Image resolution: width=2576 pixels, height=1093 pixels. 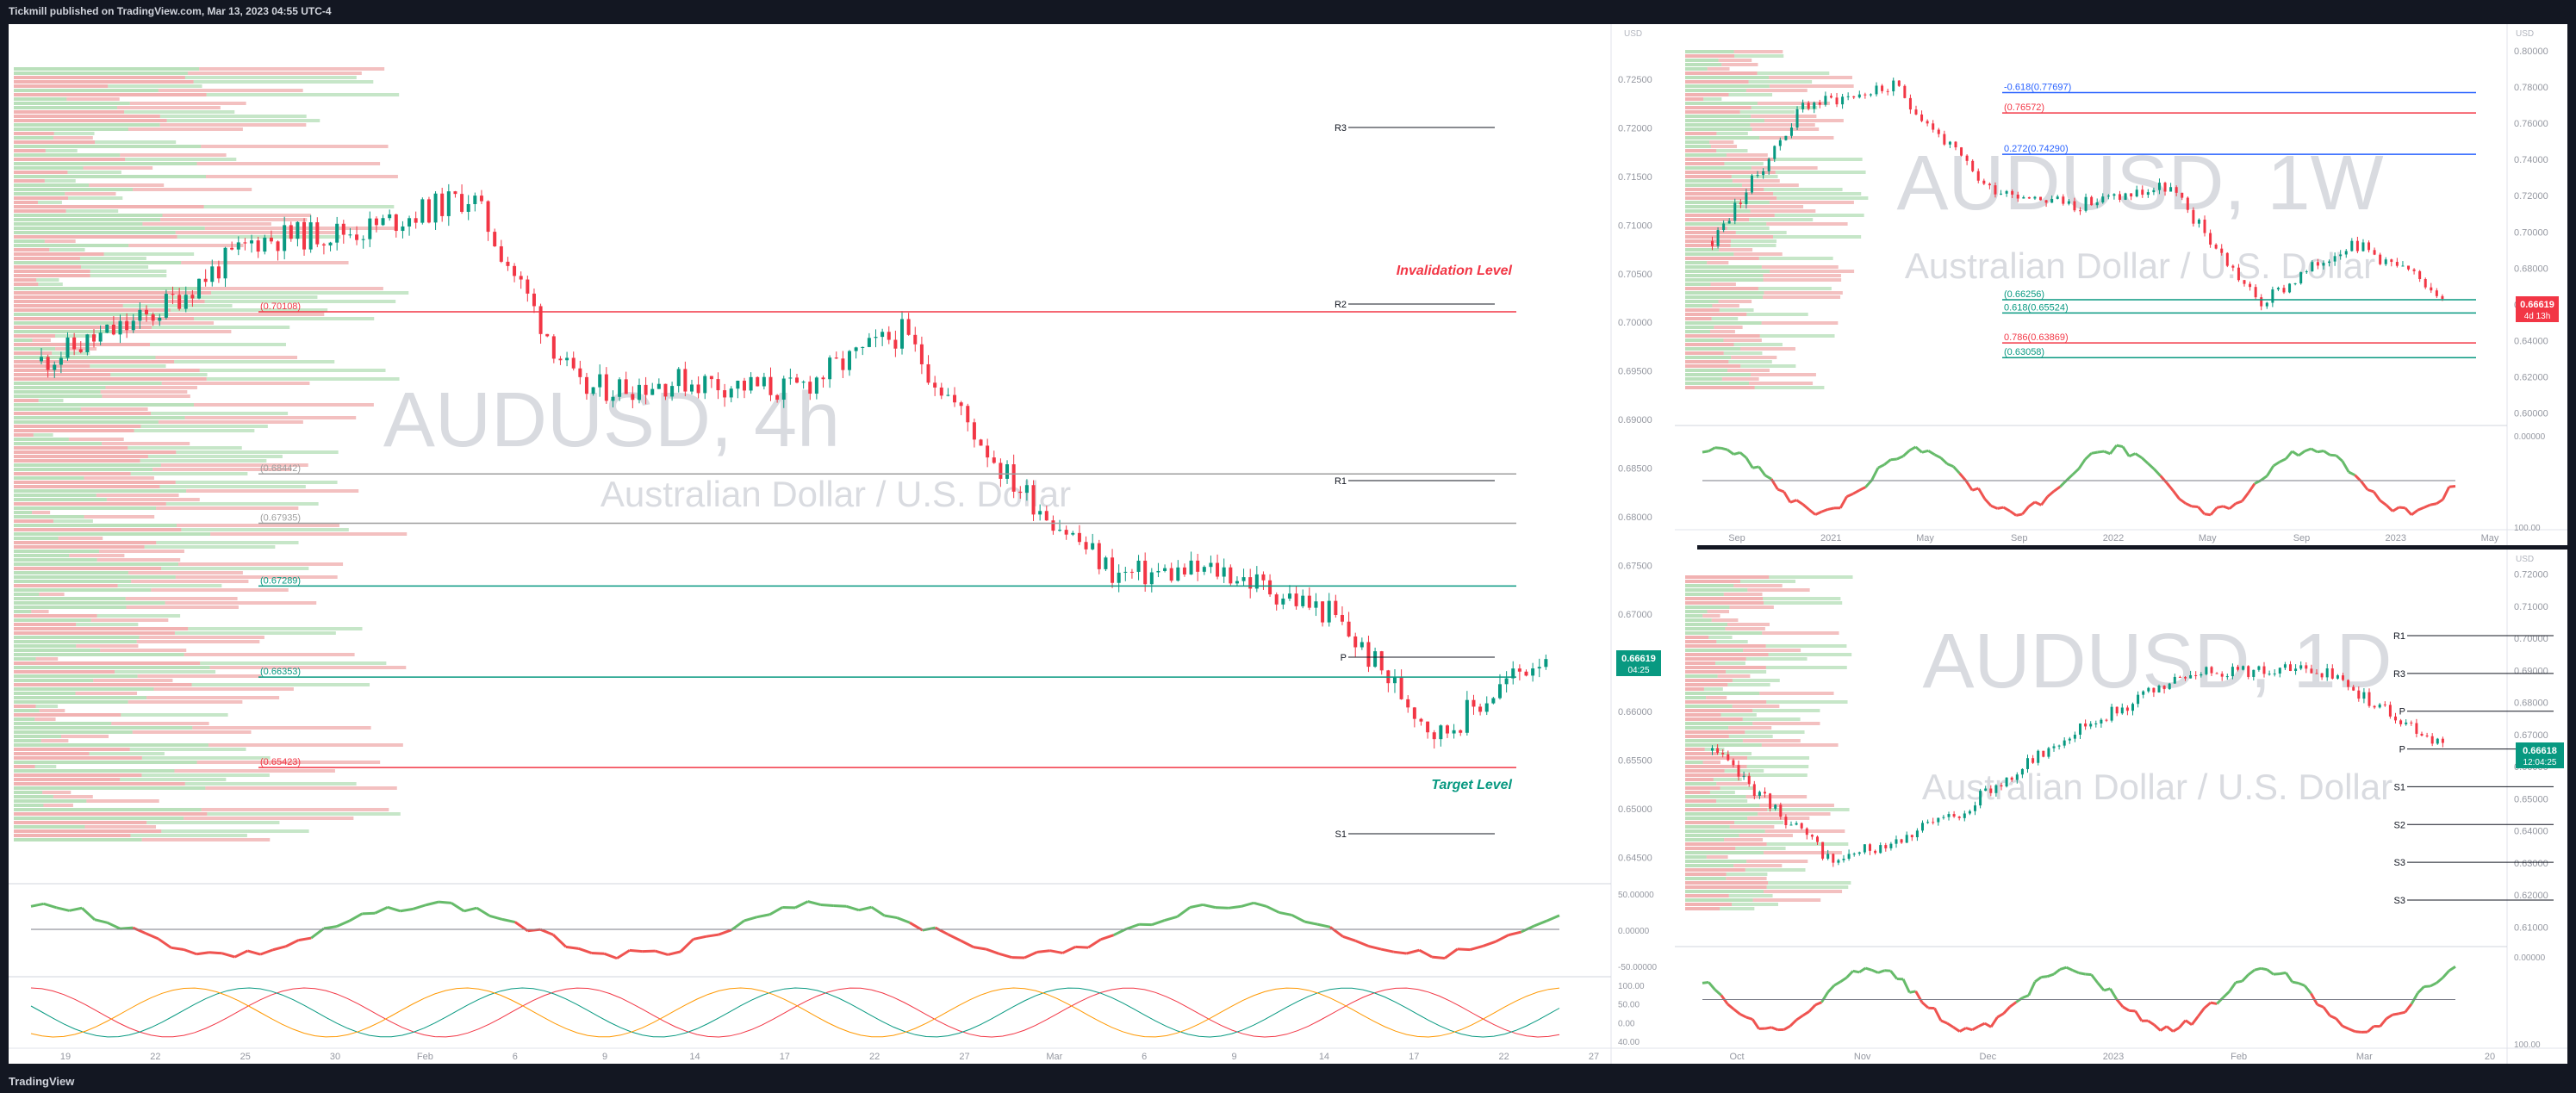 I want to click on x-tick-label: May, so click(x=2208, y=538).